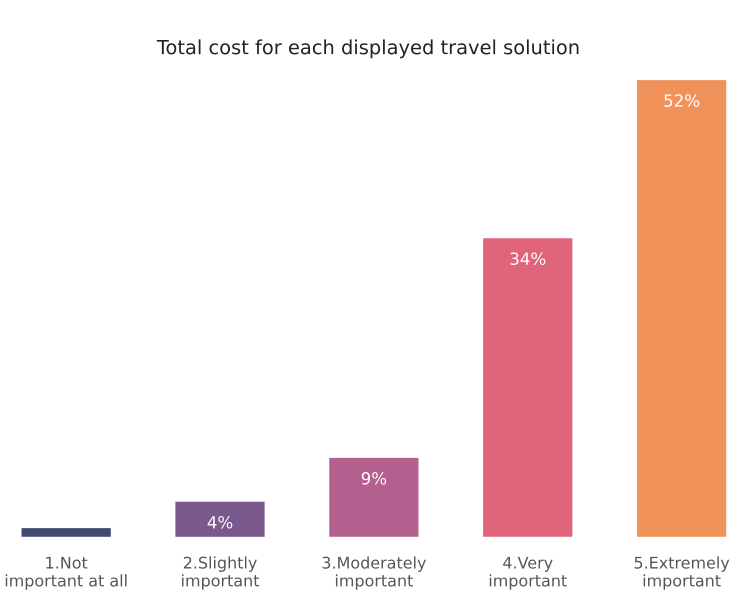 Image resolution: width=737 pixels, height=606 pixels. I want to click on data-label: 52%, so click(682, 100).